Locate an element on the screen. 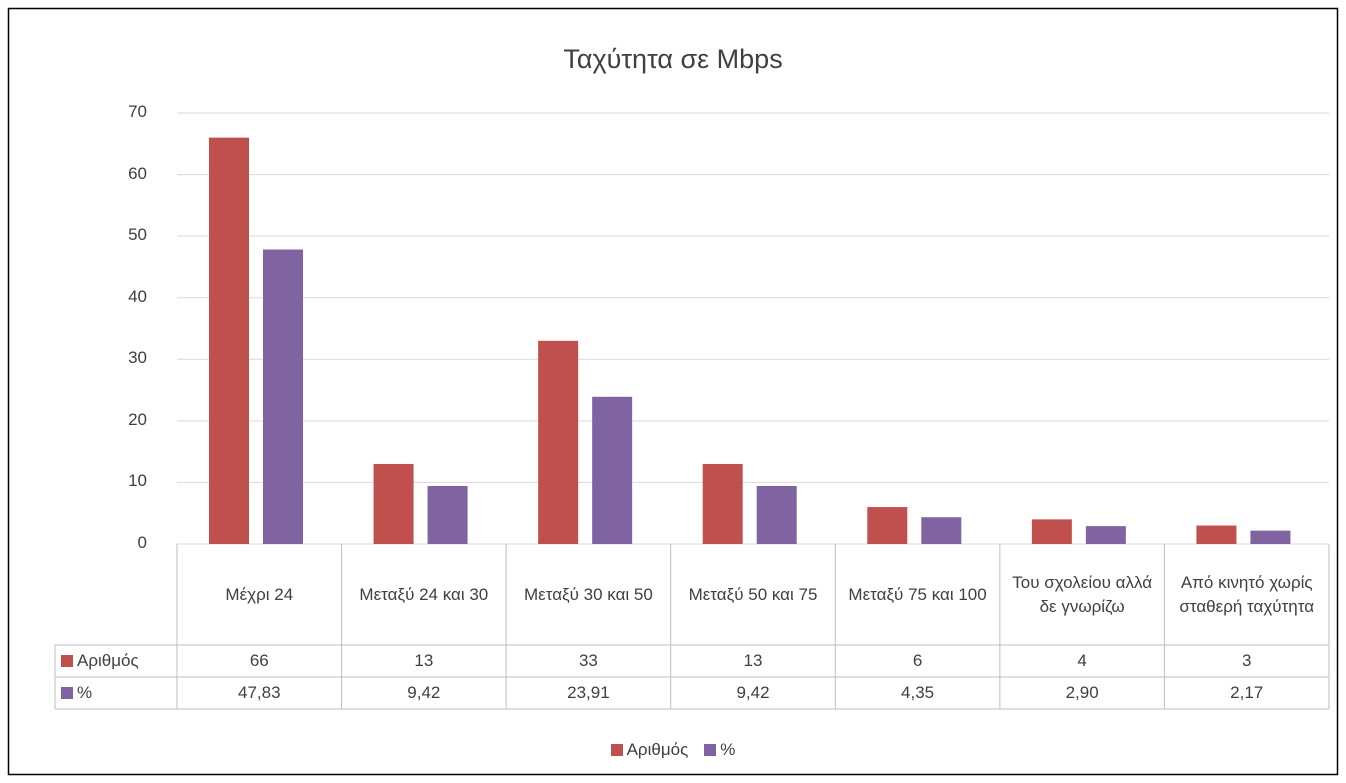 The image size is (1346, 783). table-series-label: Αριθμός is located at coordinates (116, 661).